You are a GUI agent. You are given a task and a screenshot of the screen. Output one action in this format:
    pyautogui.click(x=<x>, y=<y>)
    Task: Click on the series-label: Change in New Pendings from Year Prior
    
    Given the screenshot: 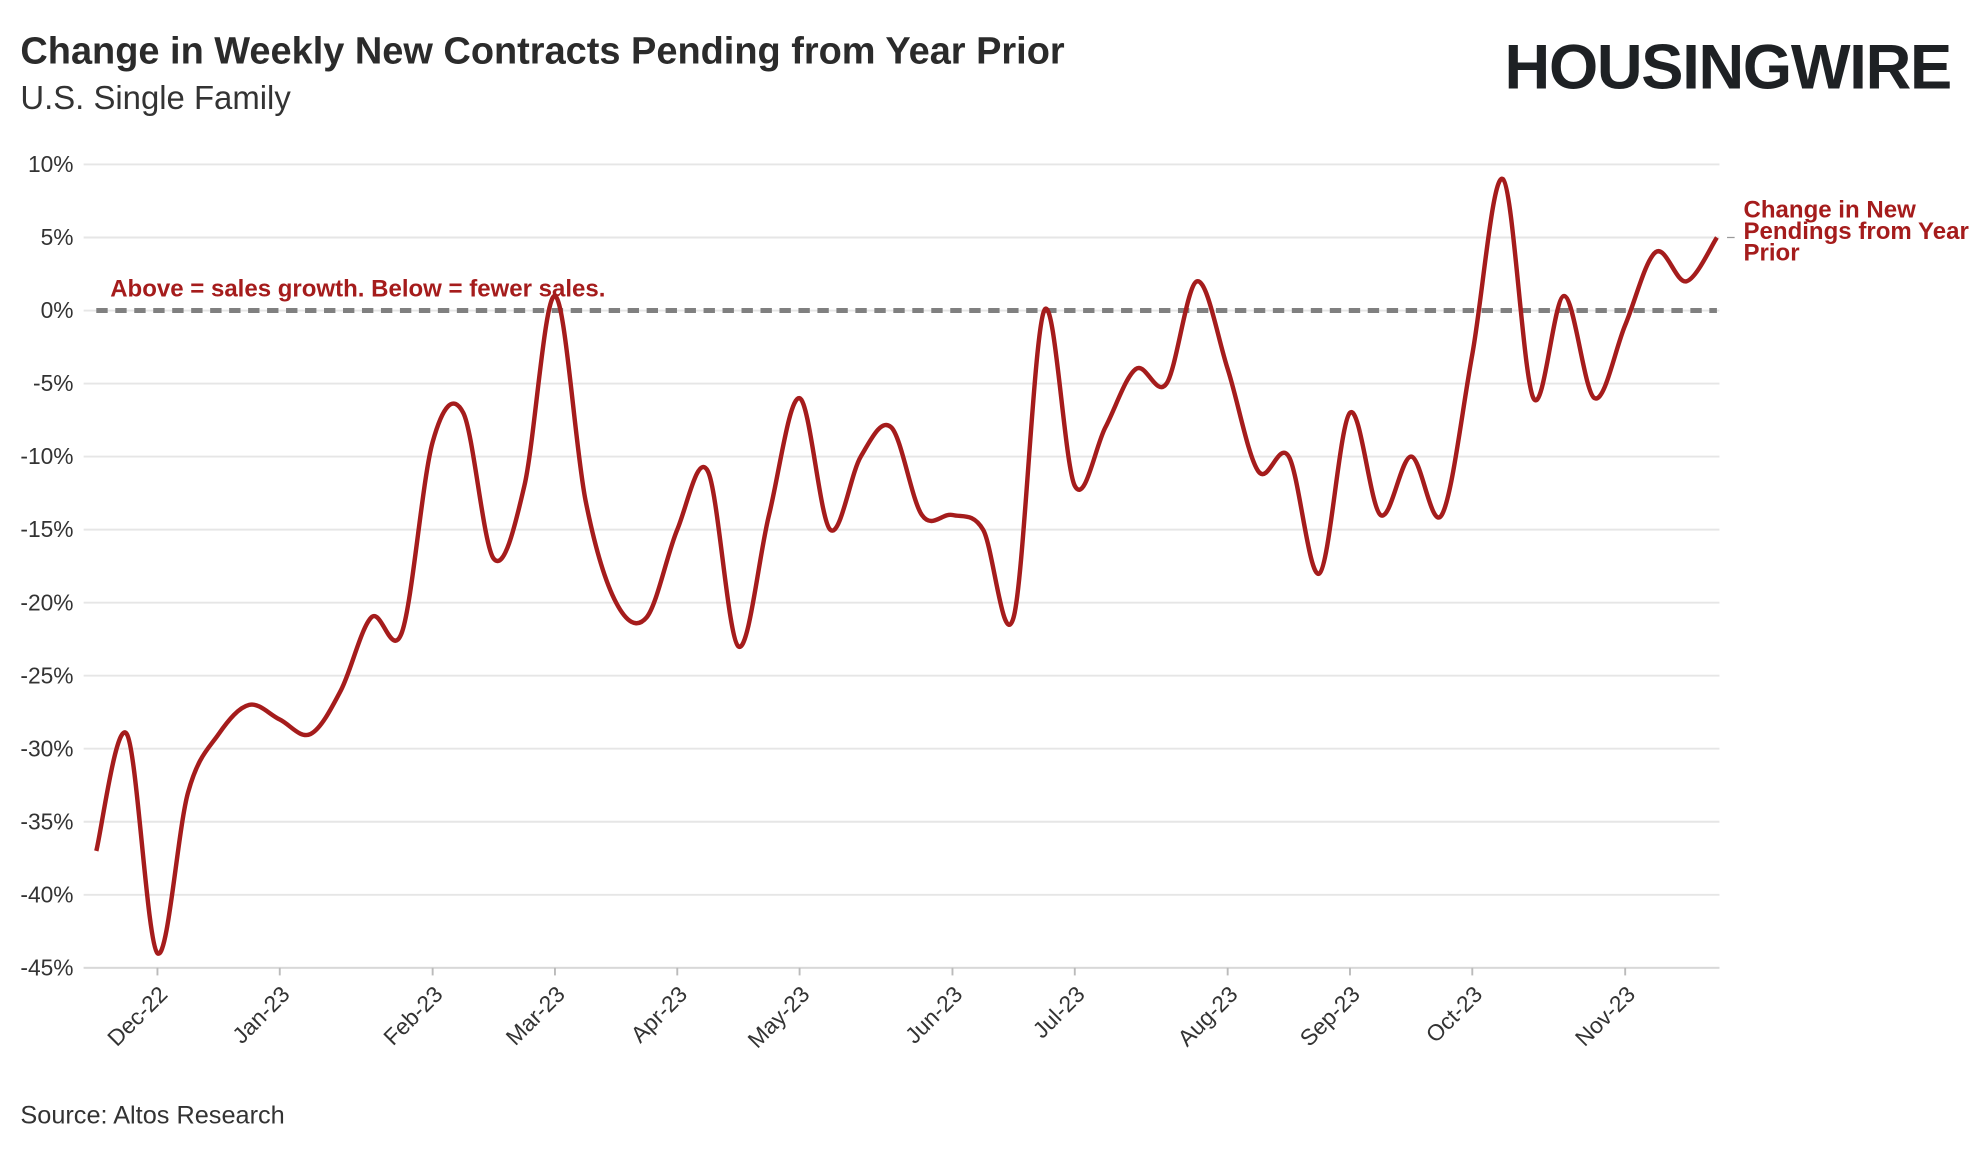 What is the action you would take?
    pyautogui.click(x=1856, y=233)
    